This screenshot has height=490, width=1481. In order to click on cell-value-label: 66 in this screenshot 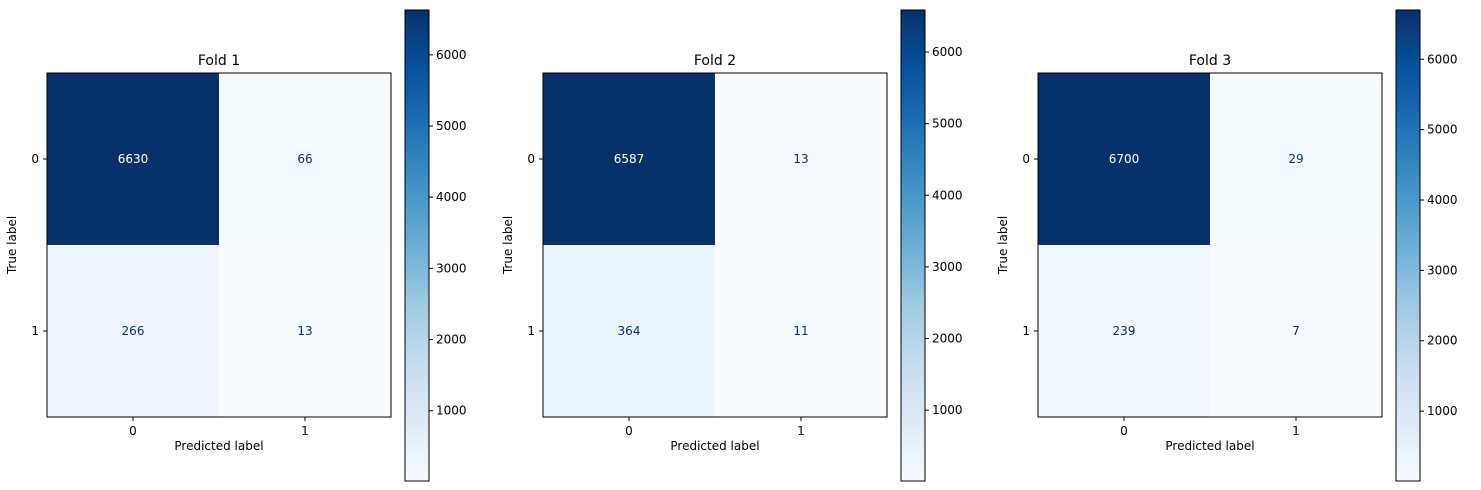, I will do `click(304, 159)`.